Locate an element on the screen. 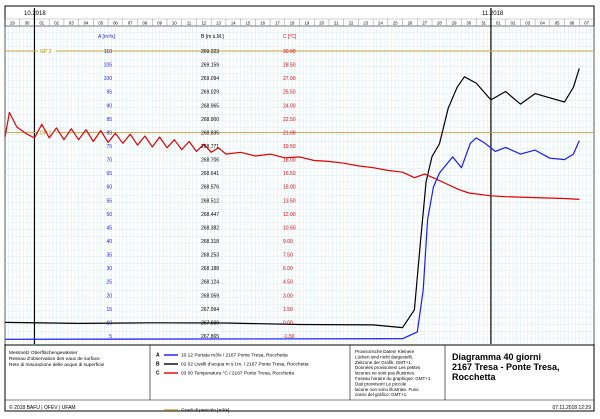  tick-label-C: 19.50 is located at coordinates (289, 147).